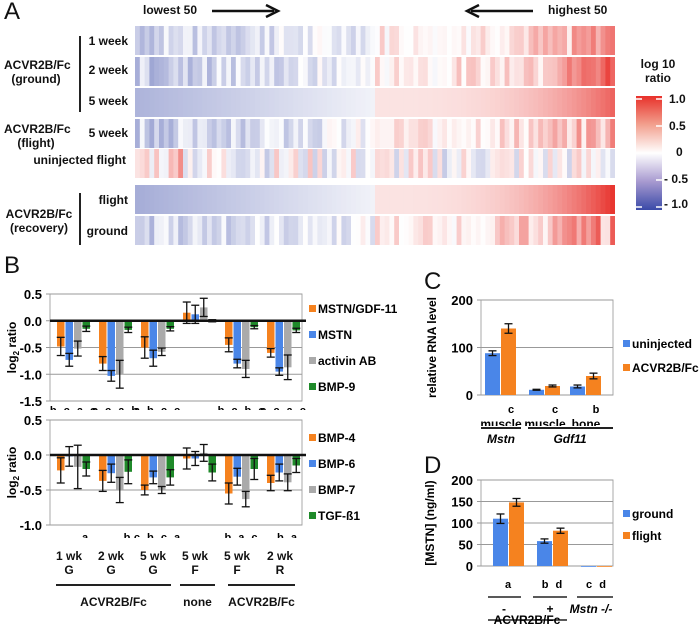  Describe the element at coordinates (279, 556) in the screenshot. I see `b-group-6-line1: 2 wk` at that location.